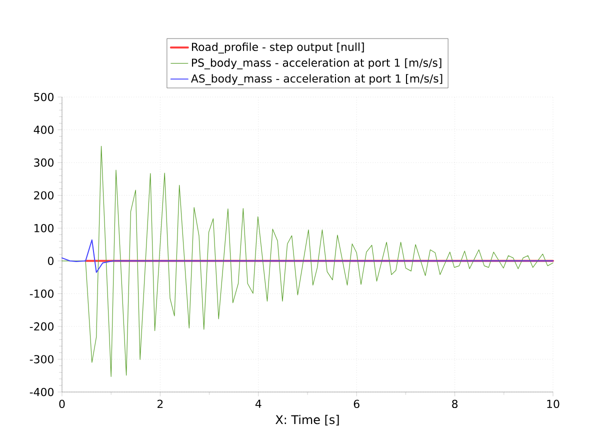 This screenshot has height=444, width=589. What do you see at coordinates (44, 97) in the screenshot?
I see `y-tick-label: 500` at bounding box center [44, 97].